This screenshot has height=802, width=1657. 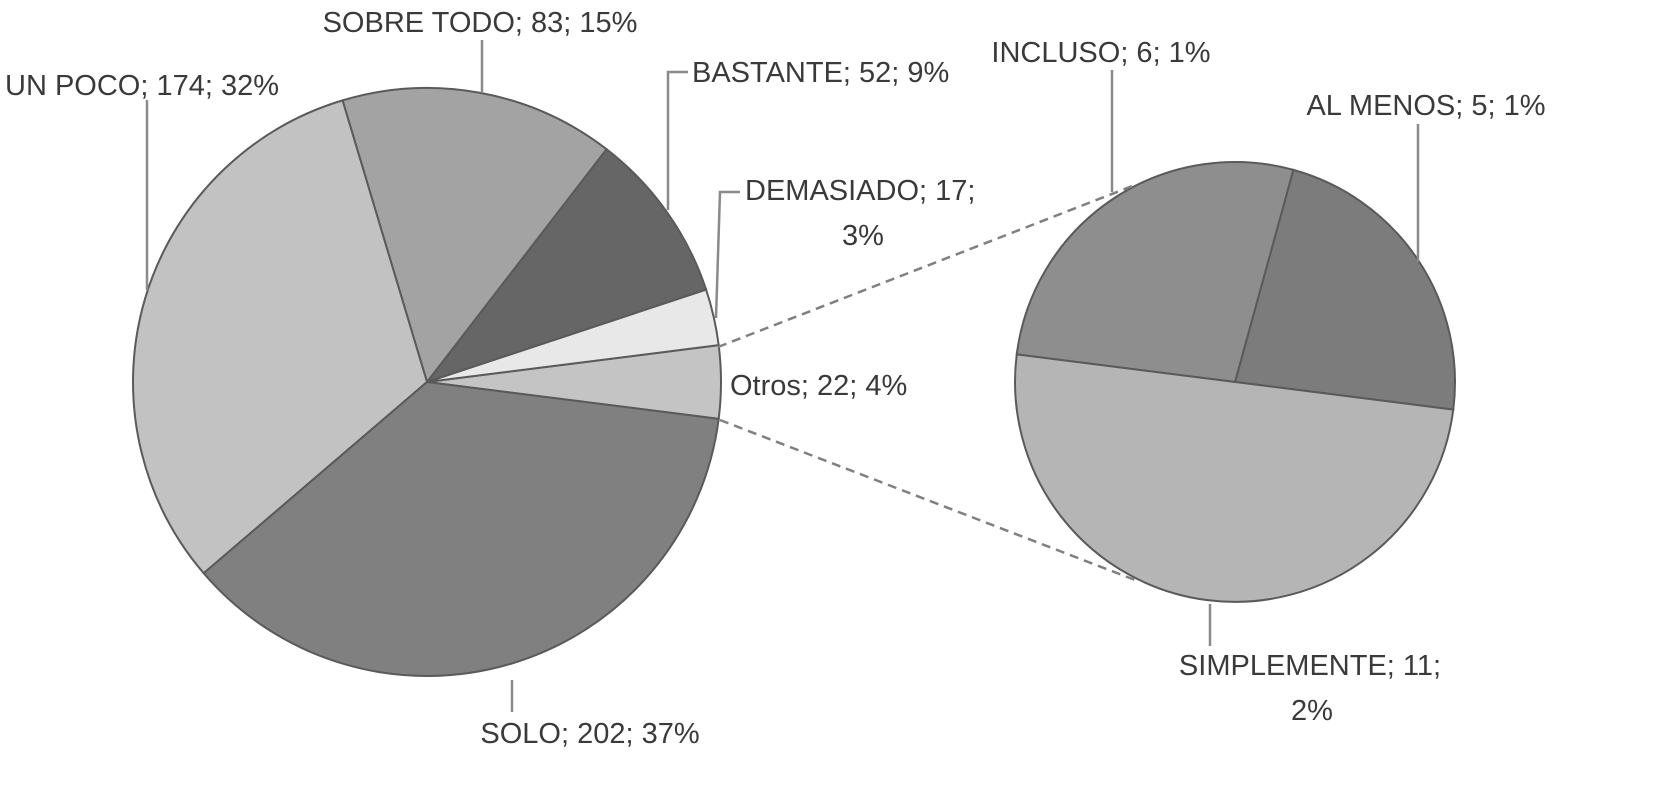 What do you see at coordinates (1312, 711) in the screenshot?
I see `label-simplemente-line2: 2%` at bounding box center [1312, 711].